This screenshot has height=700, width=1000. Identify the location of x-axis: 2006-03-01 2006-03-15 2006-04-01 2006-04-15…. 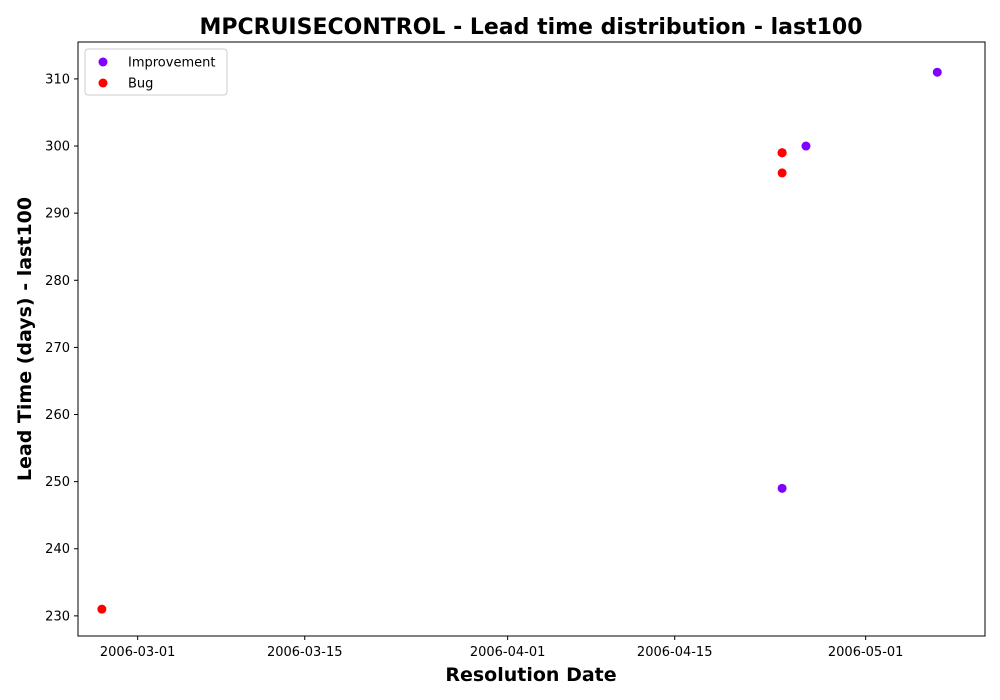
(502, 648).